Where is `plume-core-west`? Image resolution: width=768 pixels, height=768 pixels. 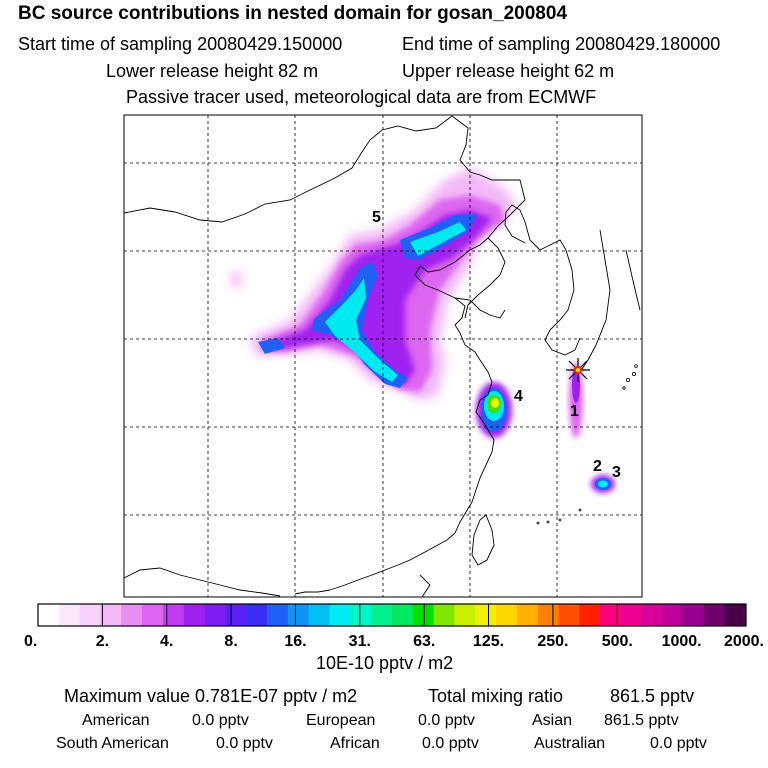 plume-core-west is located at coordinates (271, 346).